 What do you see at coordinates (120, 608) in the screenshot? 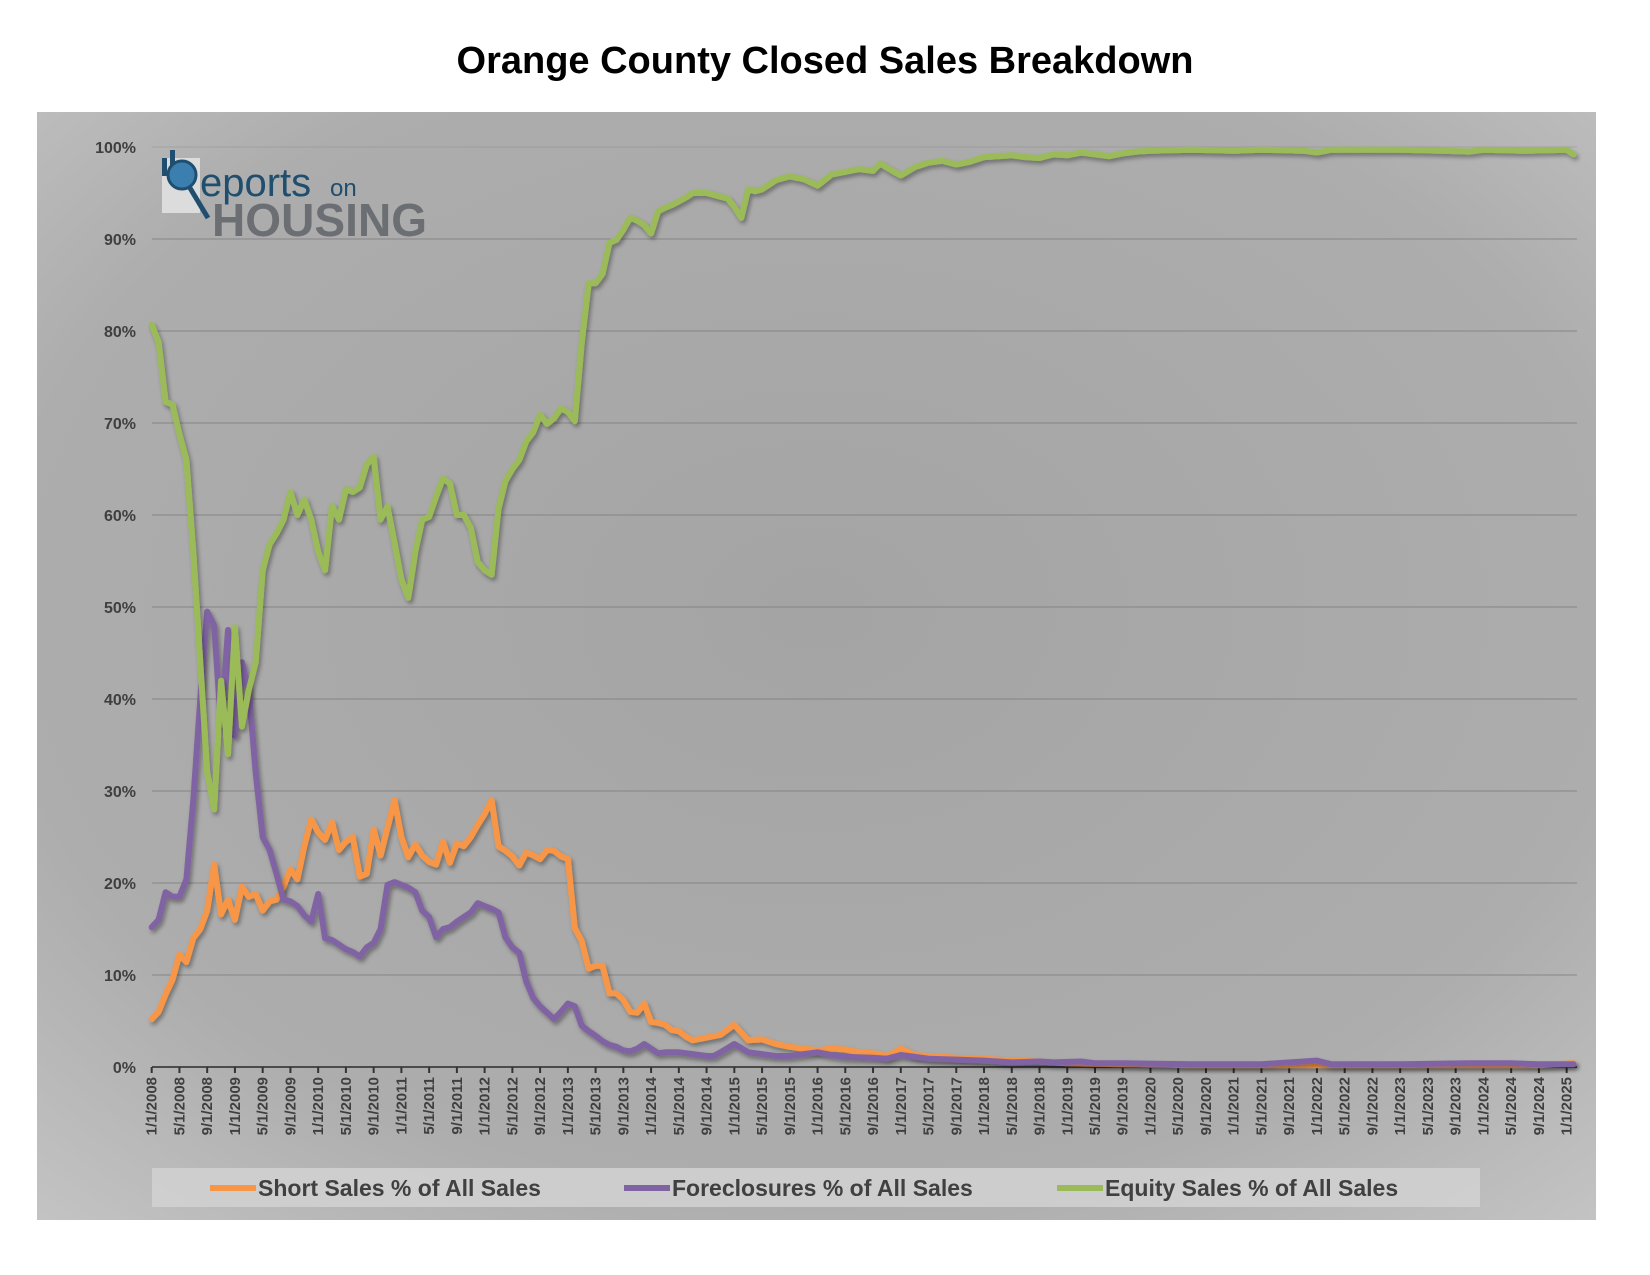
I see `y-tick-label: 50%` at bounding box center [120, 608].